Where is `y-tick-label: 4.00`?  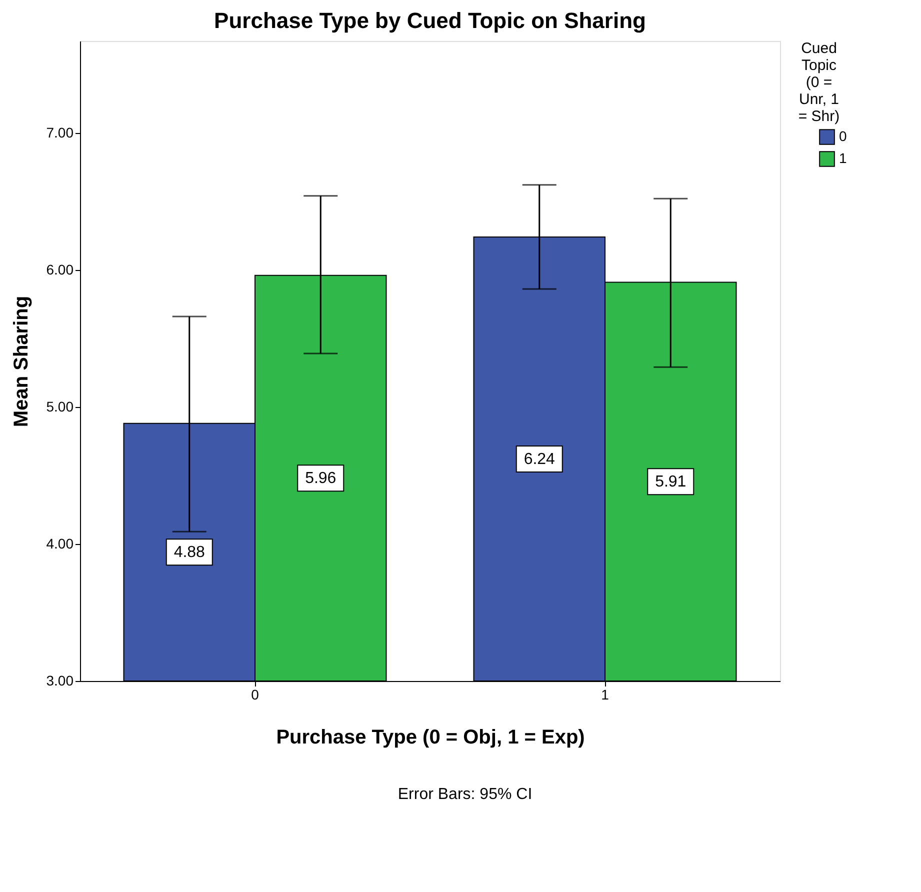 y-tick-label: 4.00 is located at coordinates (60, 543).